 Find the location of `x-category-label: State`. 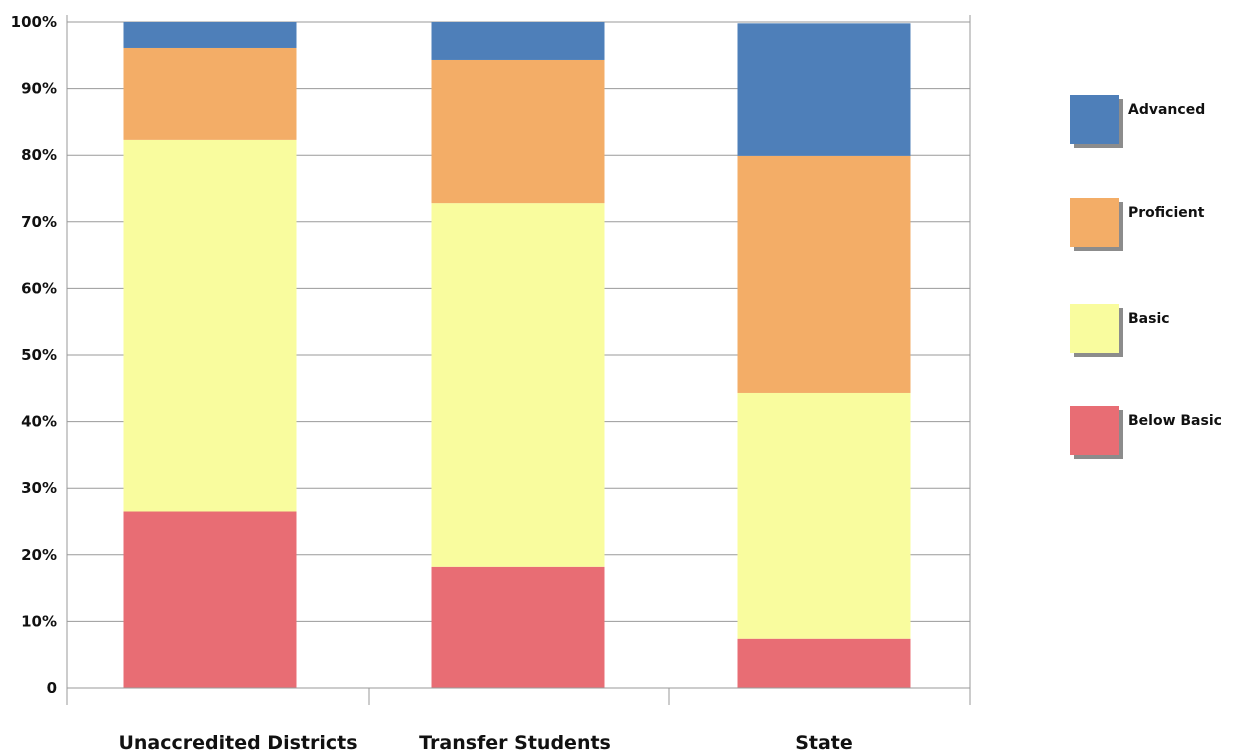

x-category-label: State is located at coordinates (824, 742).